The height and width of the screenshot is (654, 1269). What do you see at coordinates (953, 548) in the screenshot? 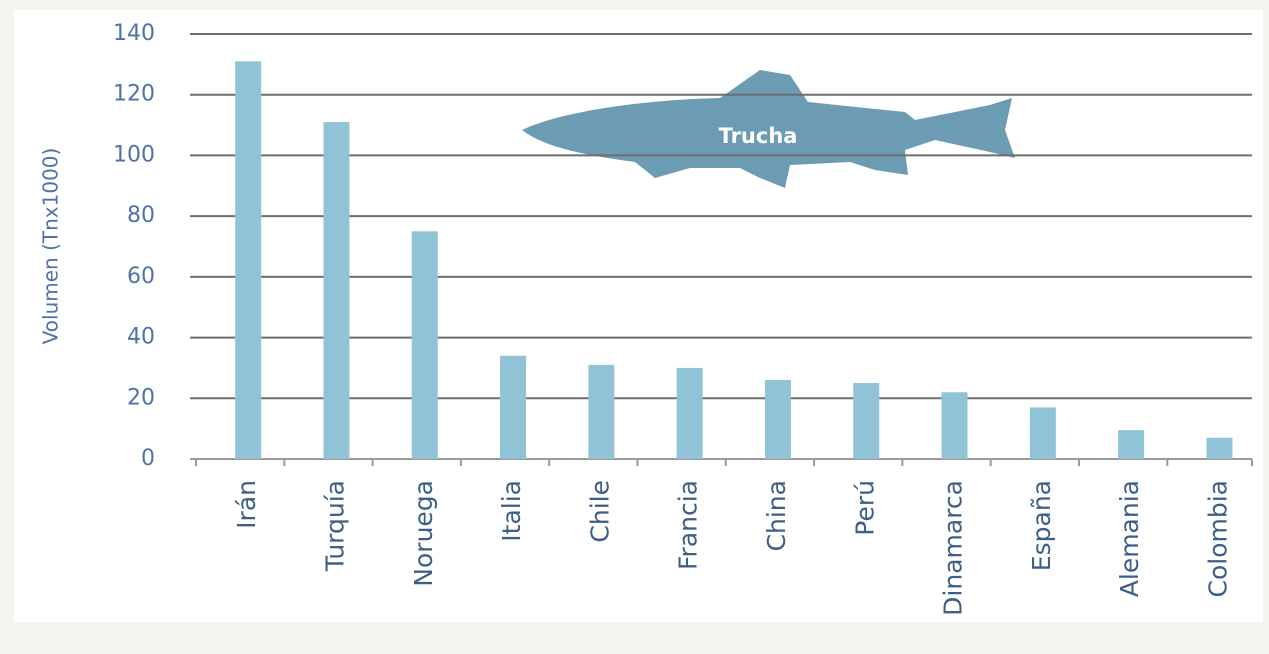
I see `x-tick-label: Dinamarca` at bounding box center [953, 548].